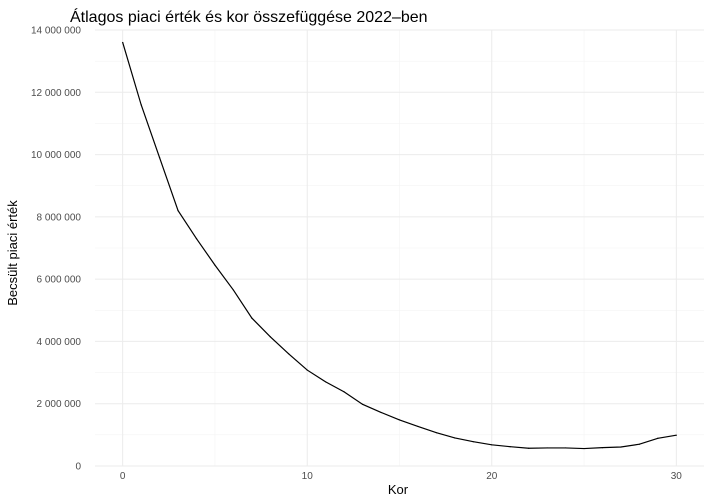 The width and height of the screenshot is (711, 497). Describe the element at coordinates (677, 476) in the screenshot. I see `x-tick-label: 30` at that location.